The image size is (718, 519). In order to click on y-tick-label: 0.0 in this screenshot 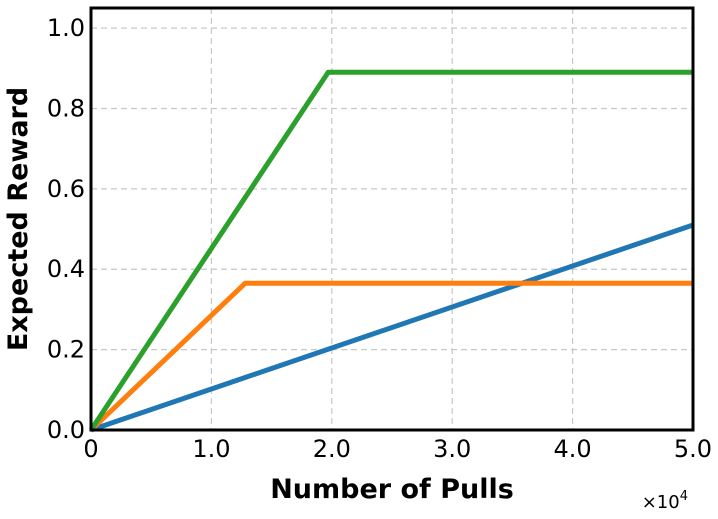, I will do `click(66, 430)`.